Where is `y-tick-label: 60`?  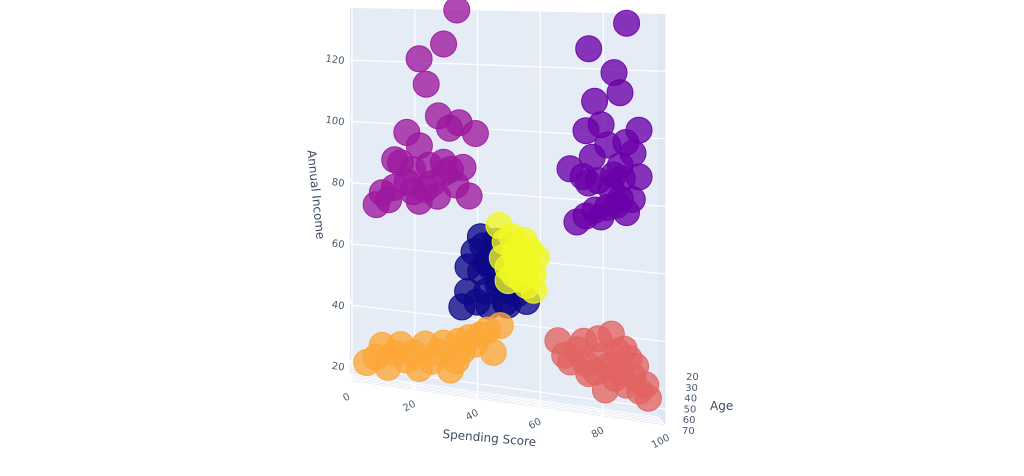
y-tick-label: 60 is located at coordinates (689, 420).